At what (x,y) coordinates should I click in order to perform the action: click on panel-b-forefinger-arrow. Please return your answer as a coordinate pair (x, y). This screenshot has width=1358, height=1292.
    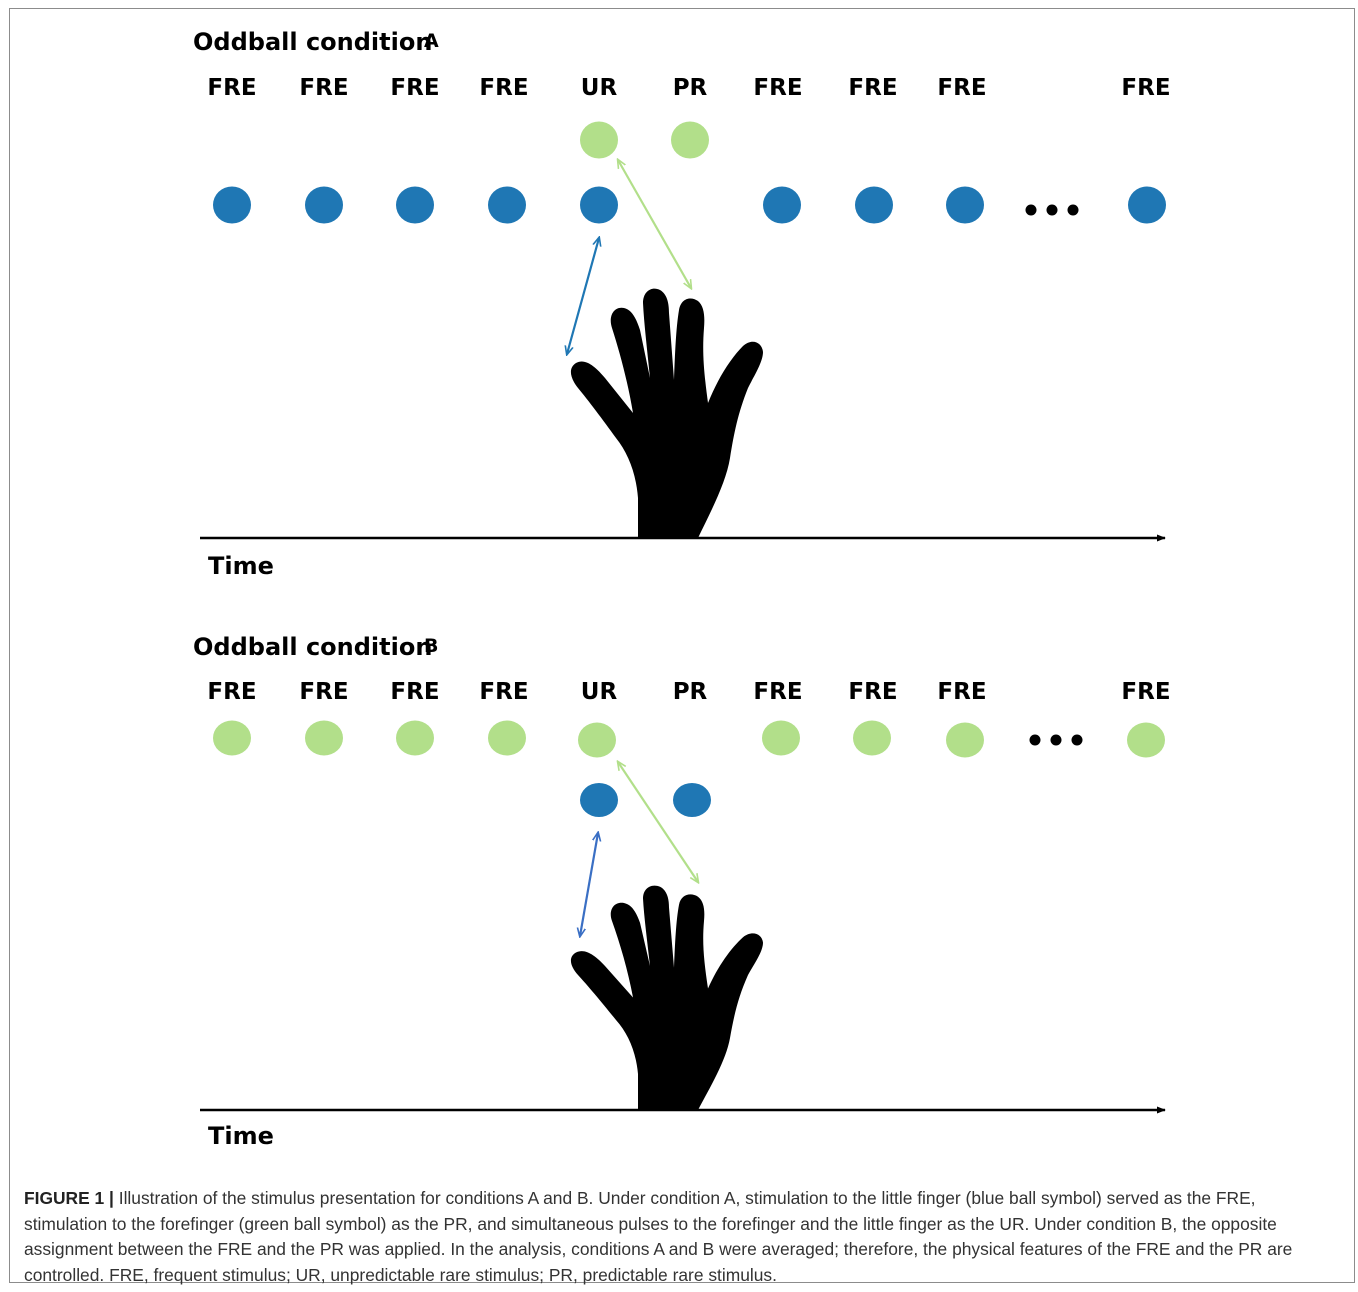
    Looking at the image, I should click on (658, 822).